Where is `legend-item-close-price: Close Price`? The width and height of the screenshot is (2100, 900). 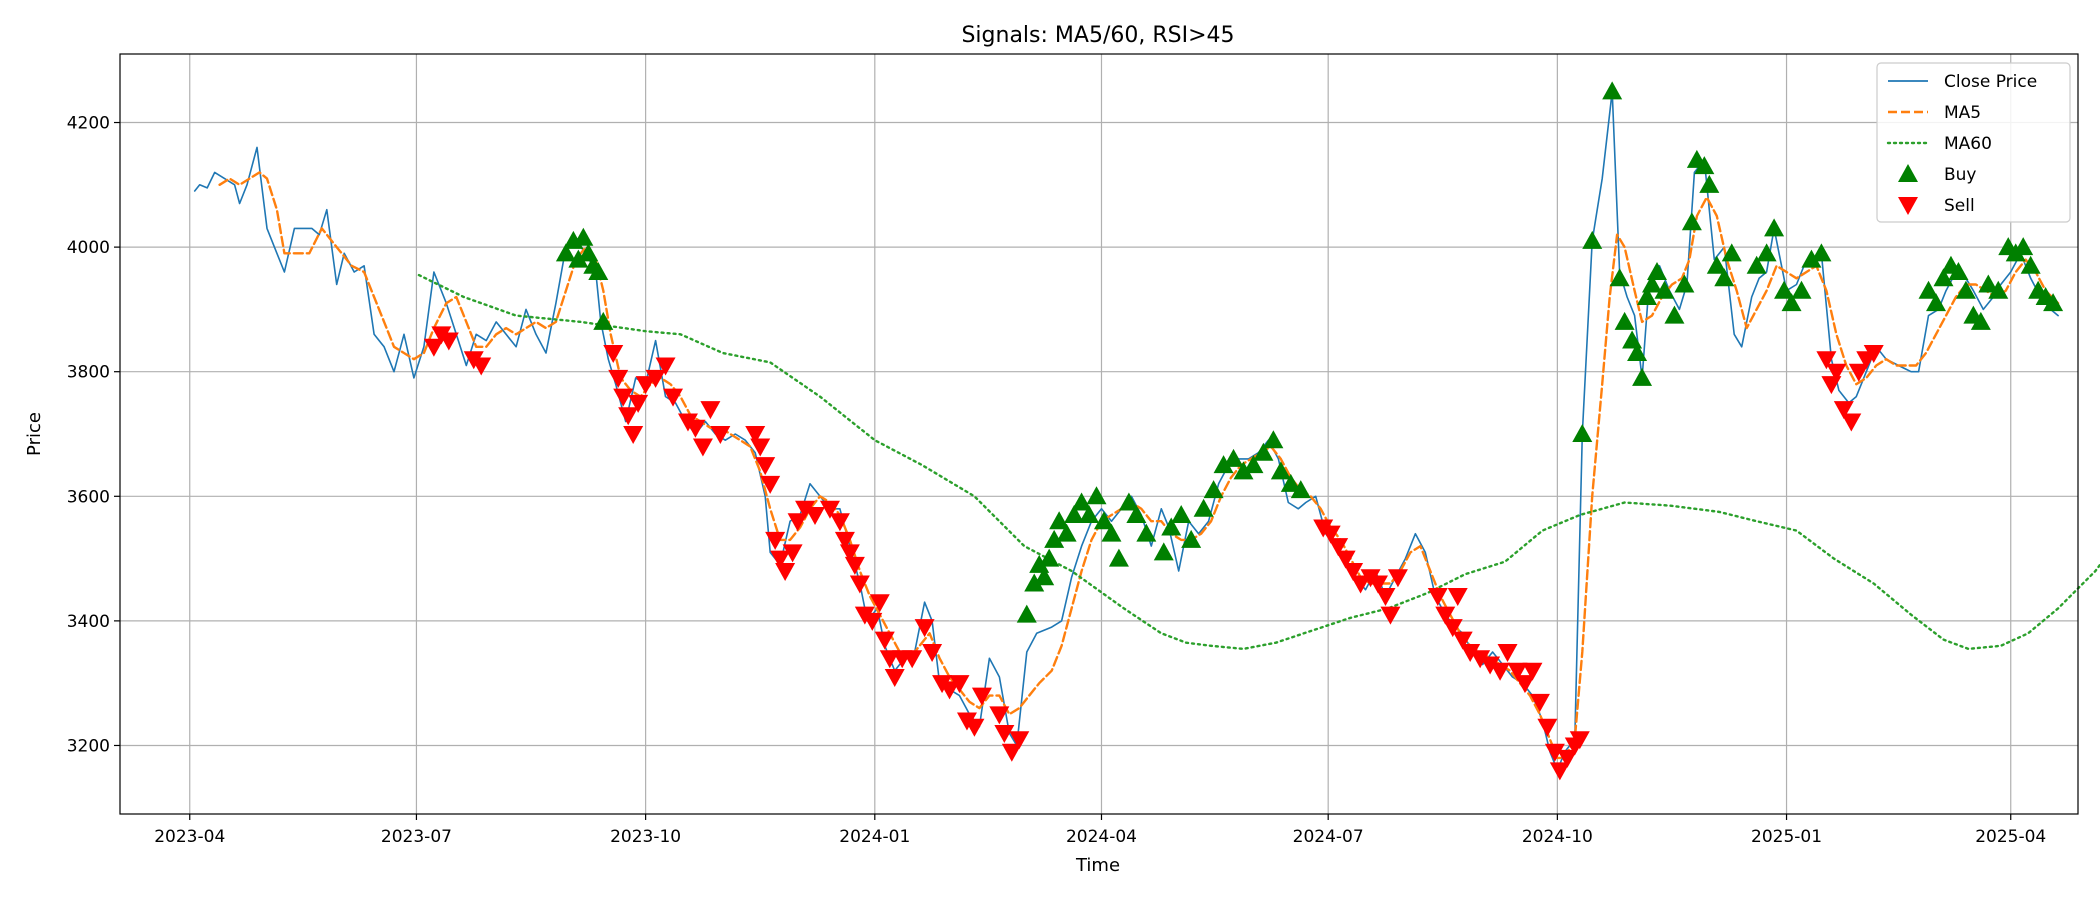 legend-item-close-price: Close Price is located at coordinates (1962, 82).